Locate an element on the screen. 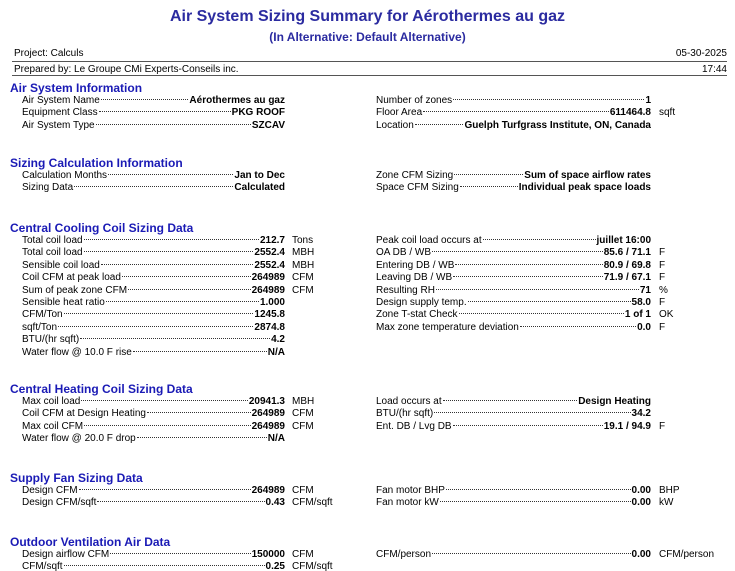 This screenshot has width=735, height=571. section-title: Air System Information is located at coordinates (76, 88).